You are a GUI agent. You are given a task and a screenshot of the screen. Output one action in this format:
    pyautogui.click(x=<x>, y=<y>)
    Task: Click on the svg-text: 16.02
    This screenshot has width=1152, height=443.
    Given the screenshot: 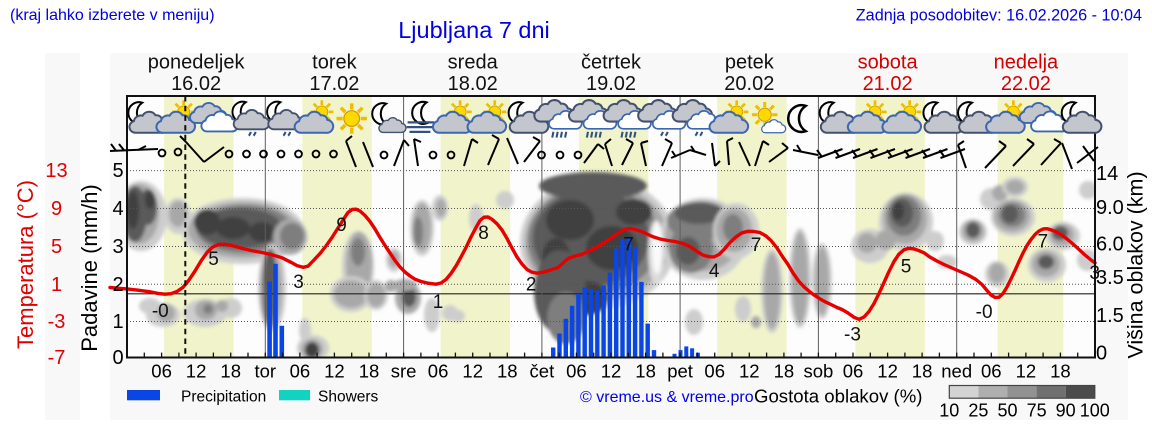 What is the action you would take?
    pyautogui.click(x=196, y=84)
    